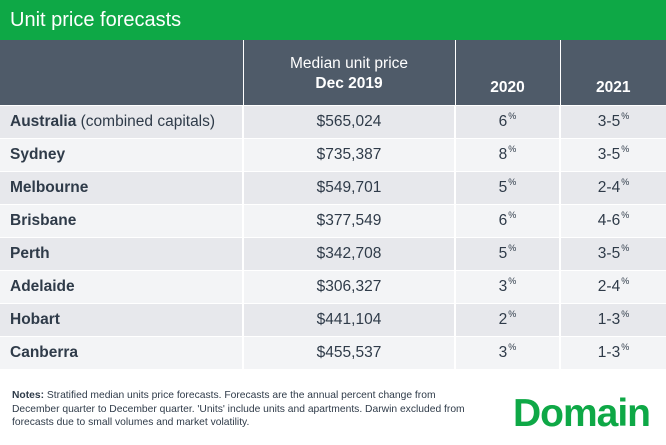 Image resolution: width=666 pixels, height=445 pixels. I want to click on city-cell: Sydney, so click(121, 155).